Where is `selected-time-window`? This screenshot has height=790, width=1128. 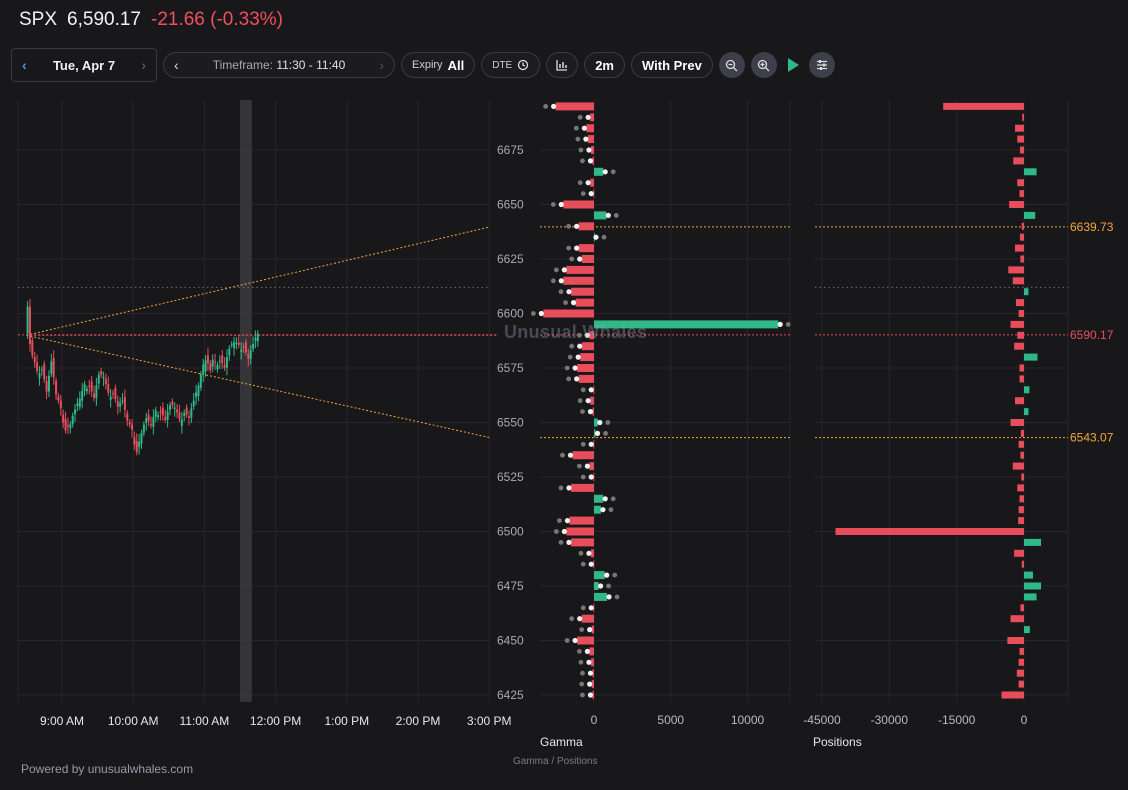
selected-time-window is located at coordinates (246, 401).